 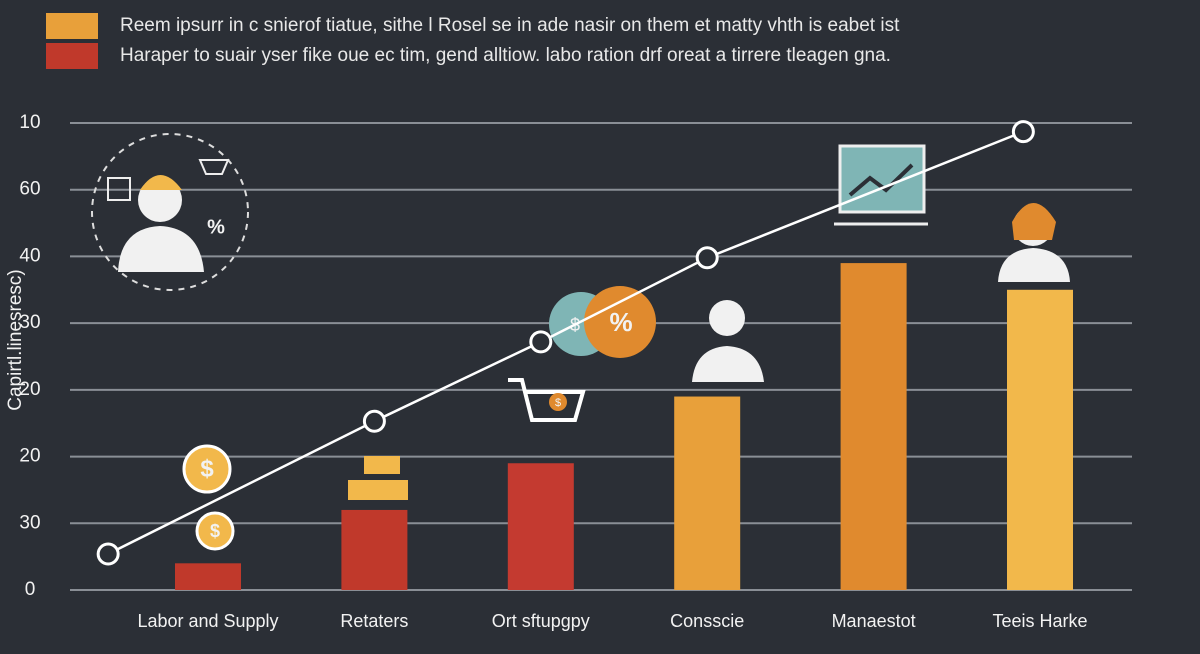 What do you see at coordinates (374, 621) in the screenshot?
I see `x-tick-label: Retaters` at bounding box center [374, 621].